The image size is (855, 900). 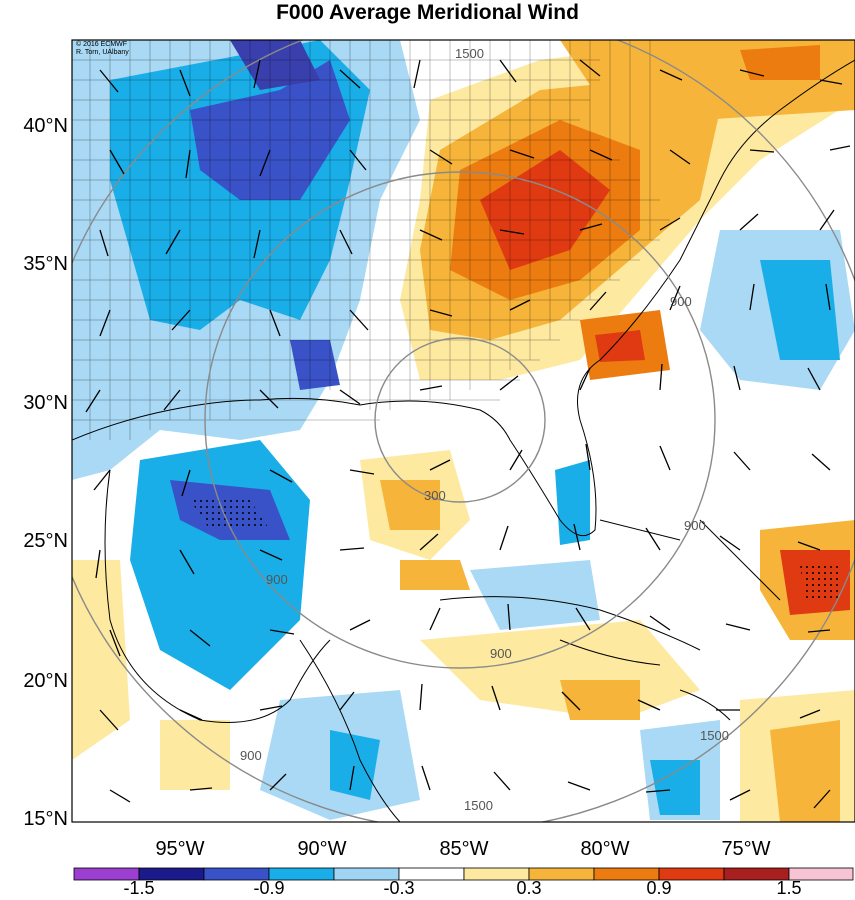 I want to click on colorbar-tick: 1.5, so click(x=789, y=888).